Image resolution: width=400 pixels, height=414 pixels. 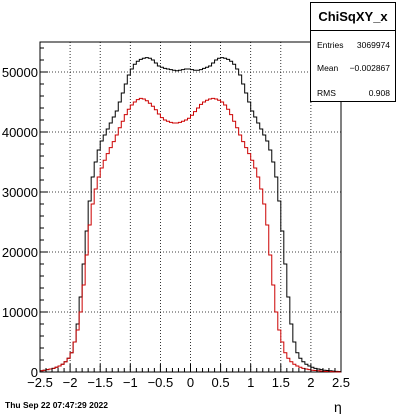 What do you see at coordinates (221, 382) in the screenshot?
I see `x-tick-label: 0.5` at bounding box center [221, 382].